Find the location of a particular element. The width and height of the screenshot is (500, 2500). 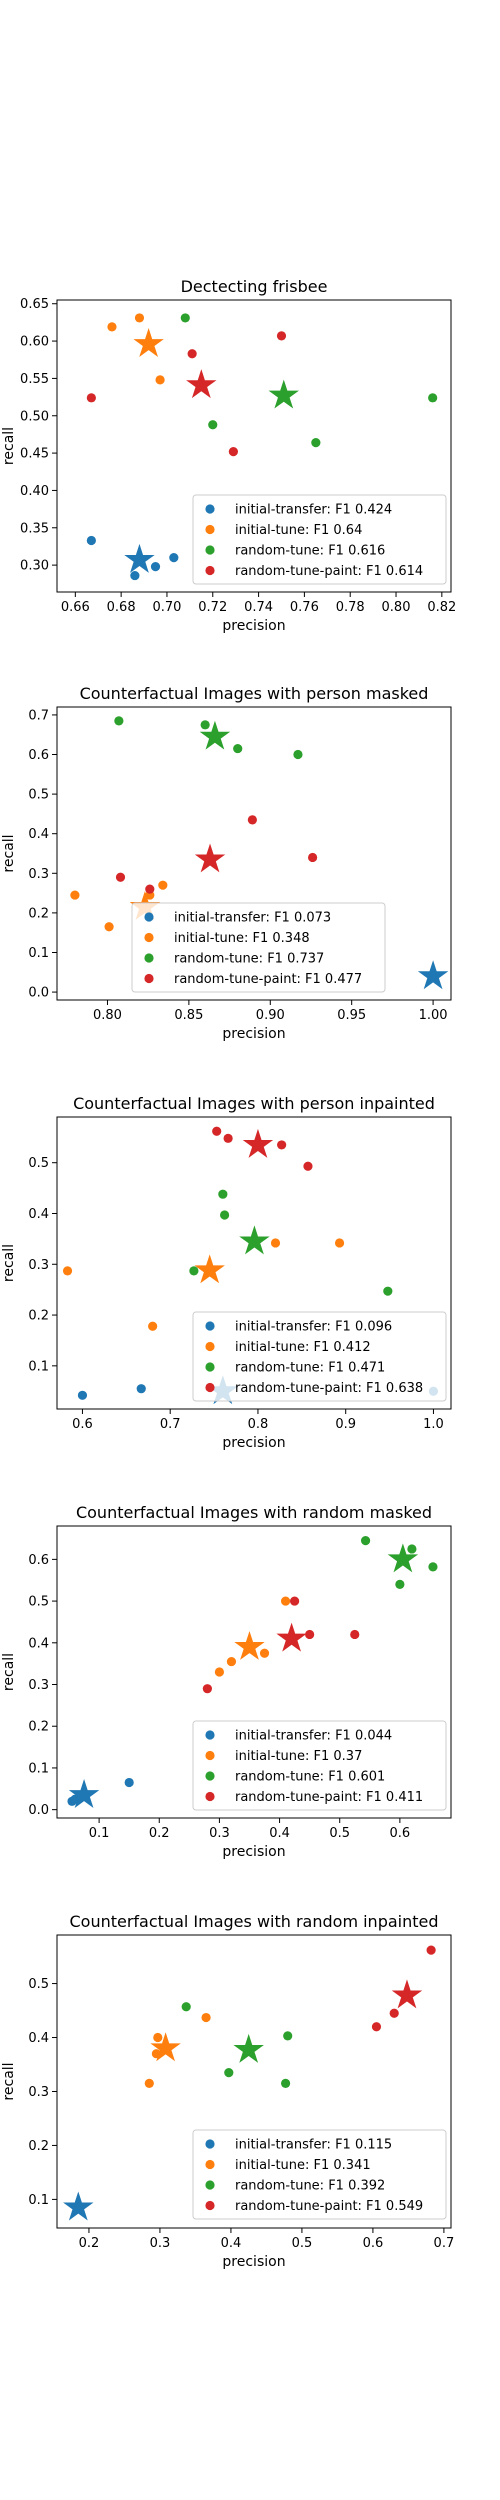

x-tick-label: 0.8 is located at coordinates (258, 1424).